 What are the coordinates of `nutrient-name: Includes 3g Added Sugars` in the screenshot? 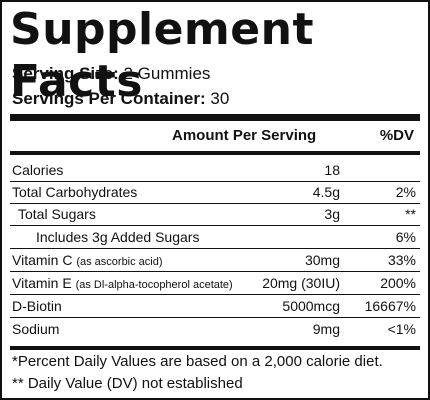 It's located at (118, 237).